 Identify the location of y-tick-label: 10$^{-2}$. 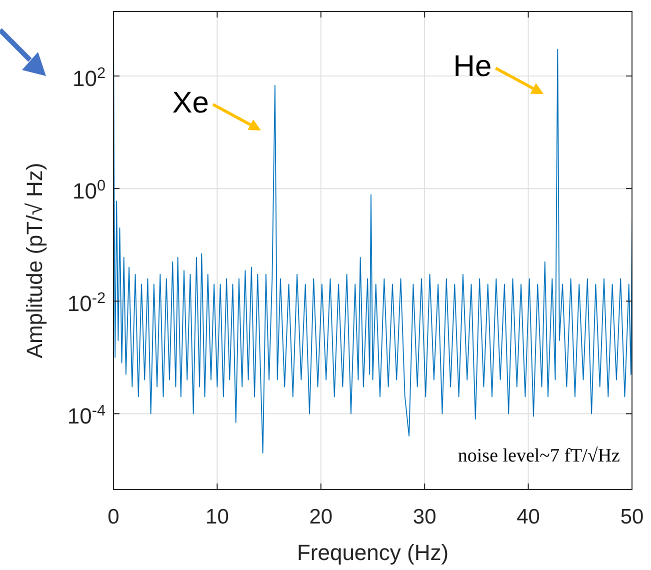
(86, 303).